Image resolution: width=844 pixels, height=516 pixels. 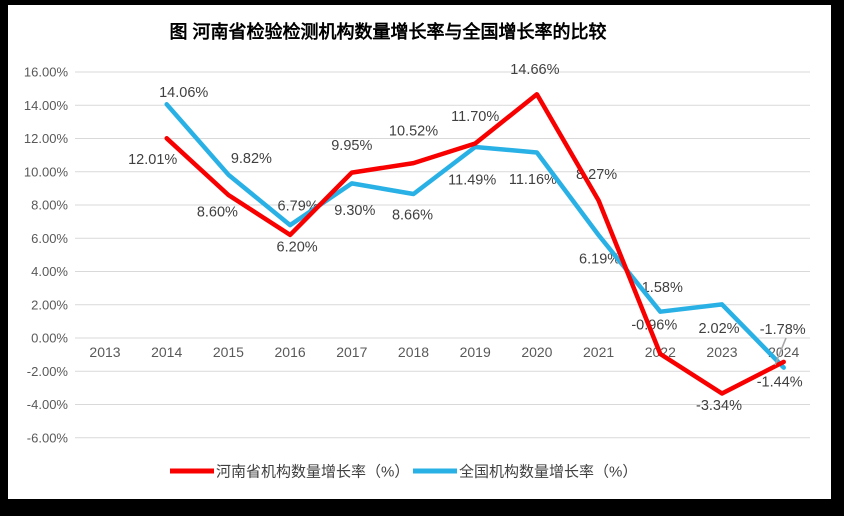 What do you see at coordinates (536, 352) in the screenshot?
I see `x-axis-tick-label: 2020` at bounding box center [536, 352].